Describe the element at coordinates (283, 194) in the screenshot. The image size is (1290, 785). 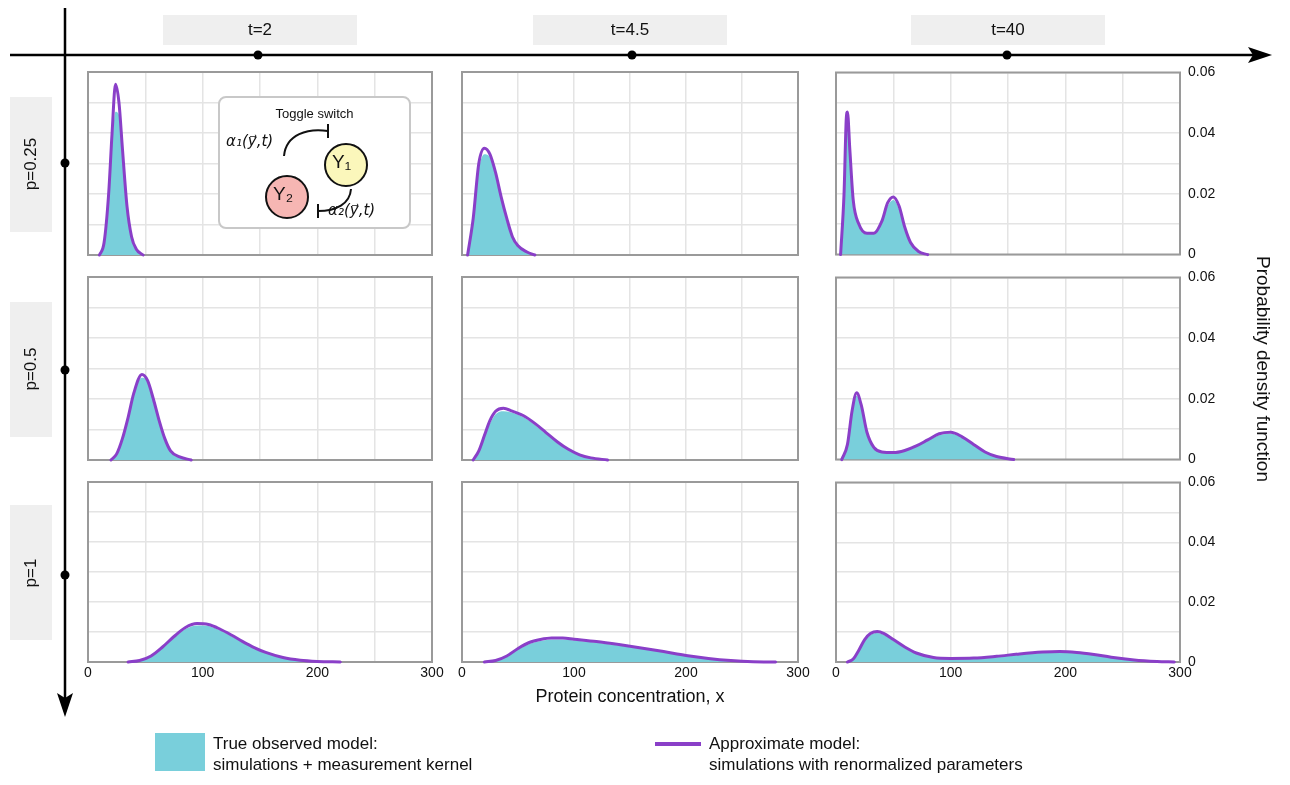
I see `annotation: Y₂` at that location.